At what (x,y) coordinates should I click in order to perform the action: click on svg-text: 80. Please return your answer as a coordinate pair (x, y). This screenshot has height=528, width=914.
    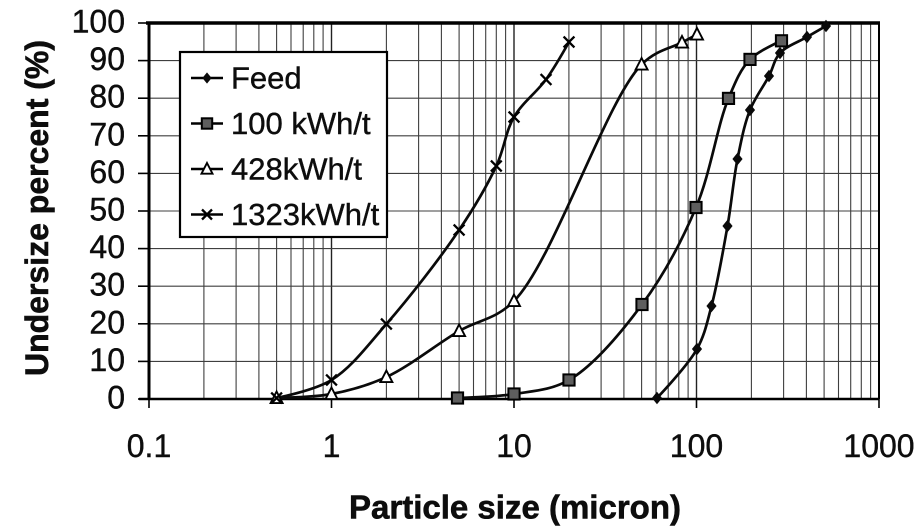
    Looking at the image, I should click on (107, 97).